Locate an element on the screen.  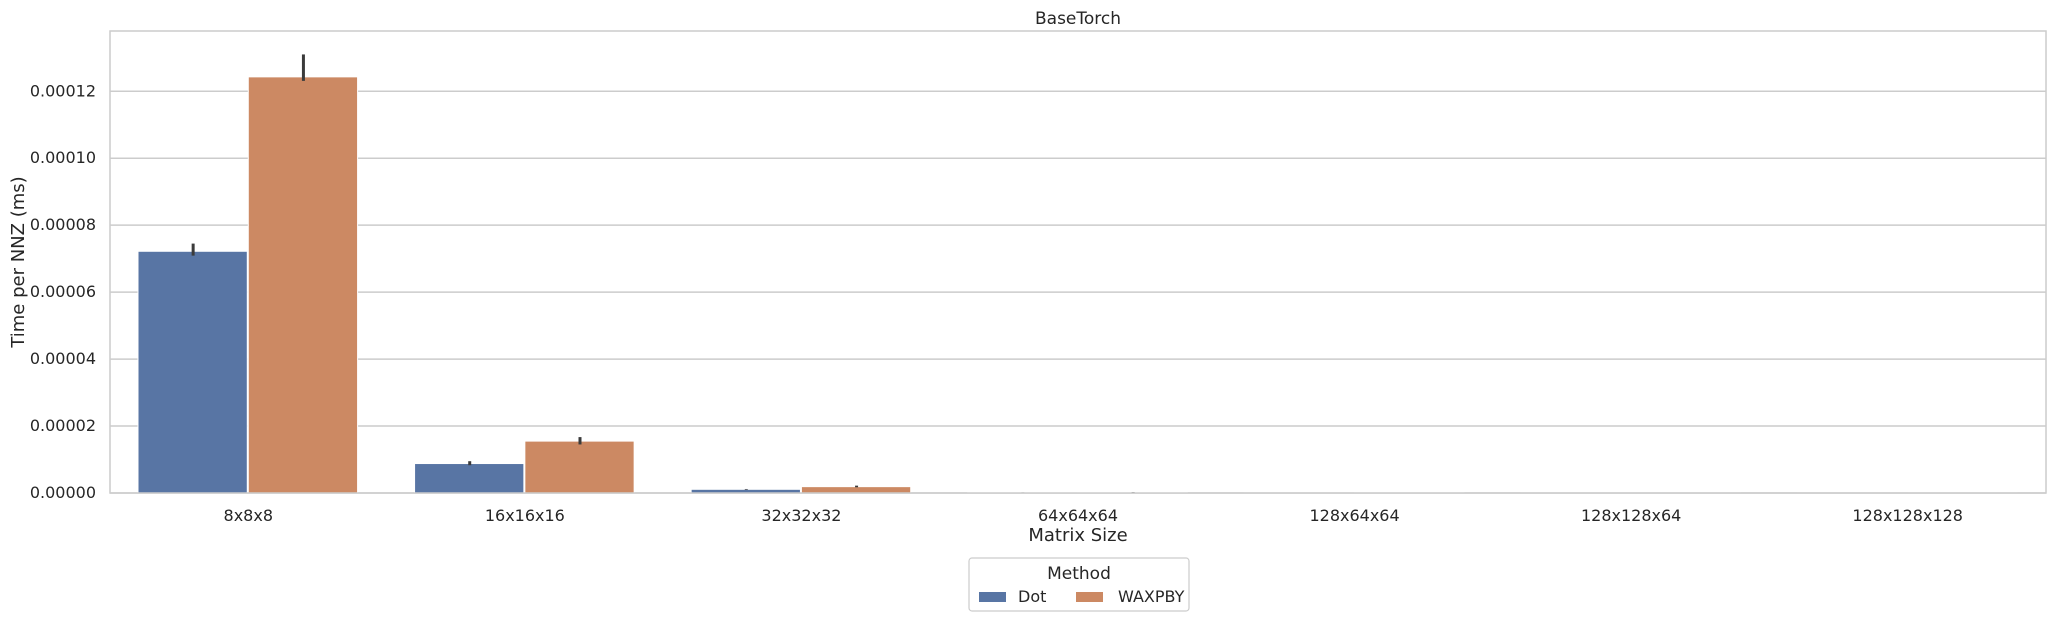
y-tick-label: 0.00010 is located at coordinates (63, 157).